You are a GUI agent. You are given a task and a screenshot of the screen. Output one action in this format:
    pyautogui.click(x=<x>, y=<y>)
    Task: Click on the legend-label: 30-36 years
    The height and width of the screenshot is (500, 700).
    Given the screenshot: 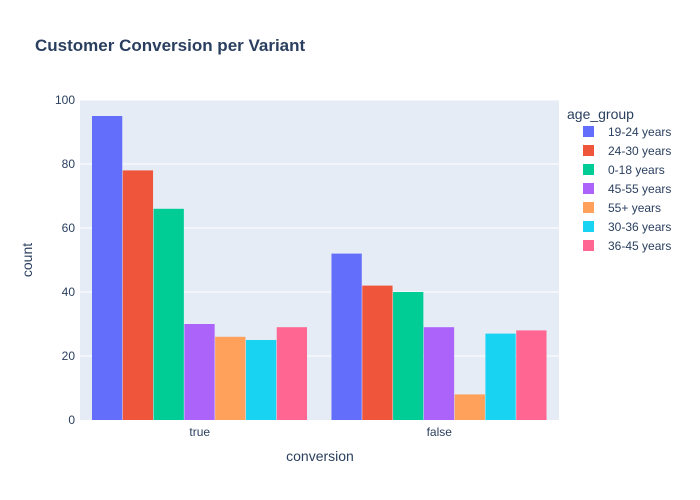 What is the action you would take?
    pyautogui.click(x=639, y=227)
    